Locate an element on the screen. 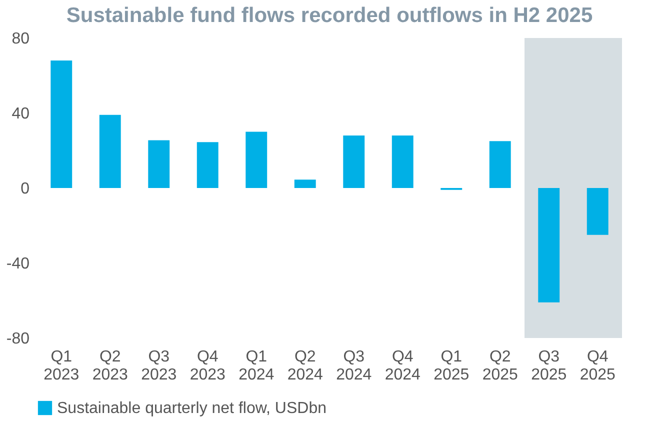 Image resolution: width=653 pixels, height=440 pixels. x-tick-label: Q1 2023 is located at coordinates (62, 366).